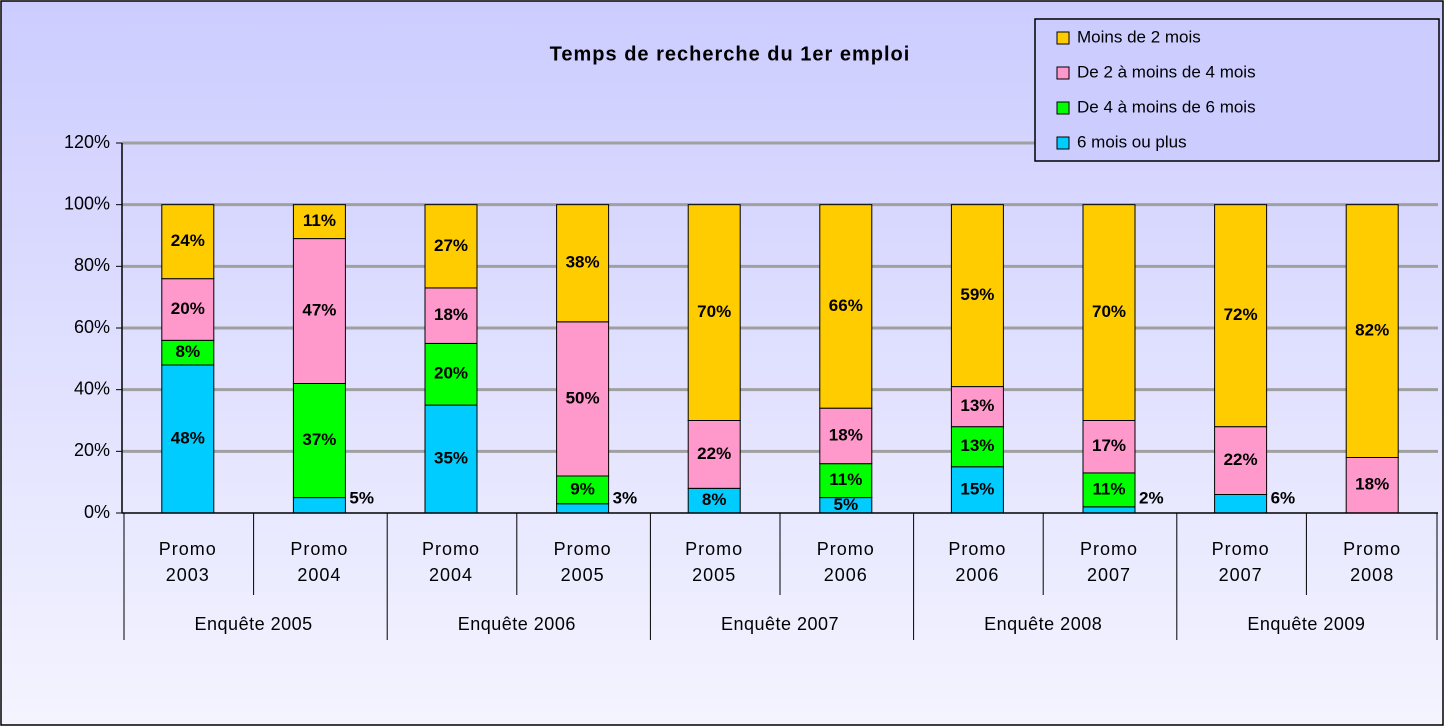  What do you see at coordinates (1139, 36) in the screenshot?
I see `legend-label: Moins de 2 mois` at bounding box center [1139, 36].